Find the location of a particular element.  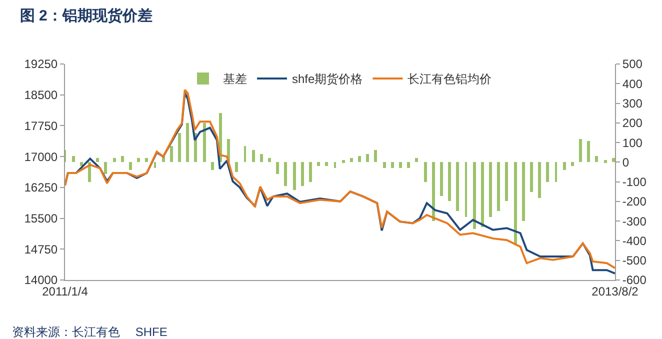

legend-label: shfe期货价格 is located at coordinates (327, 79).